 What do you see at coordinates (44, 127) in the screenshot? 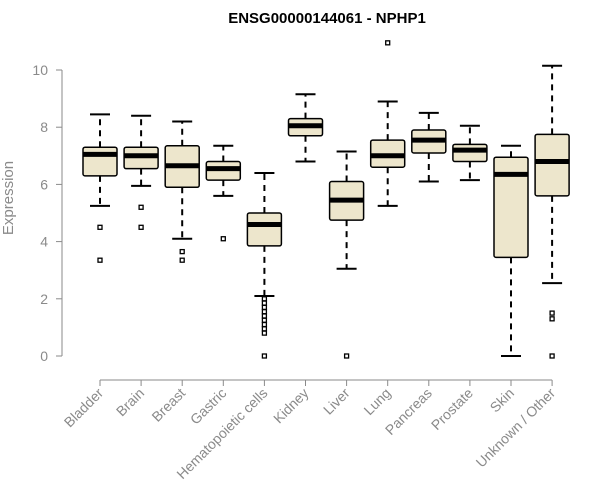
I see `y-tick-label: 8` at bounding box center [44, 127].